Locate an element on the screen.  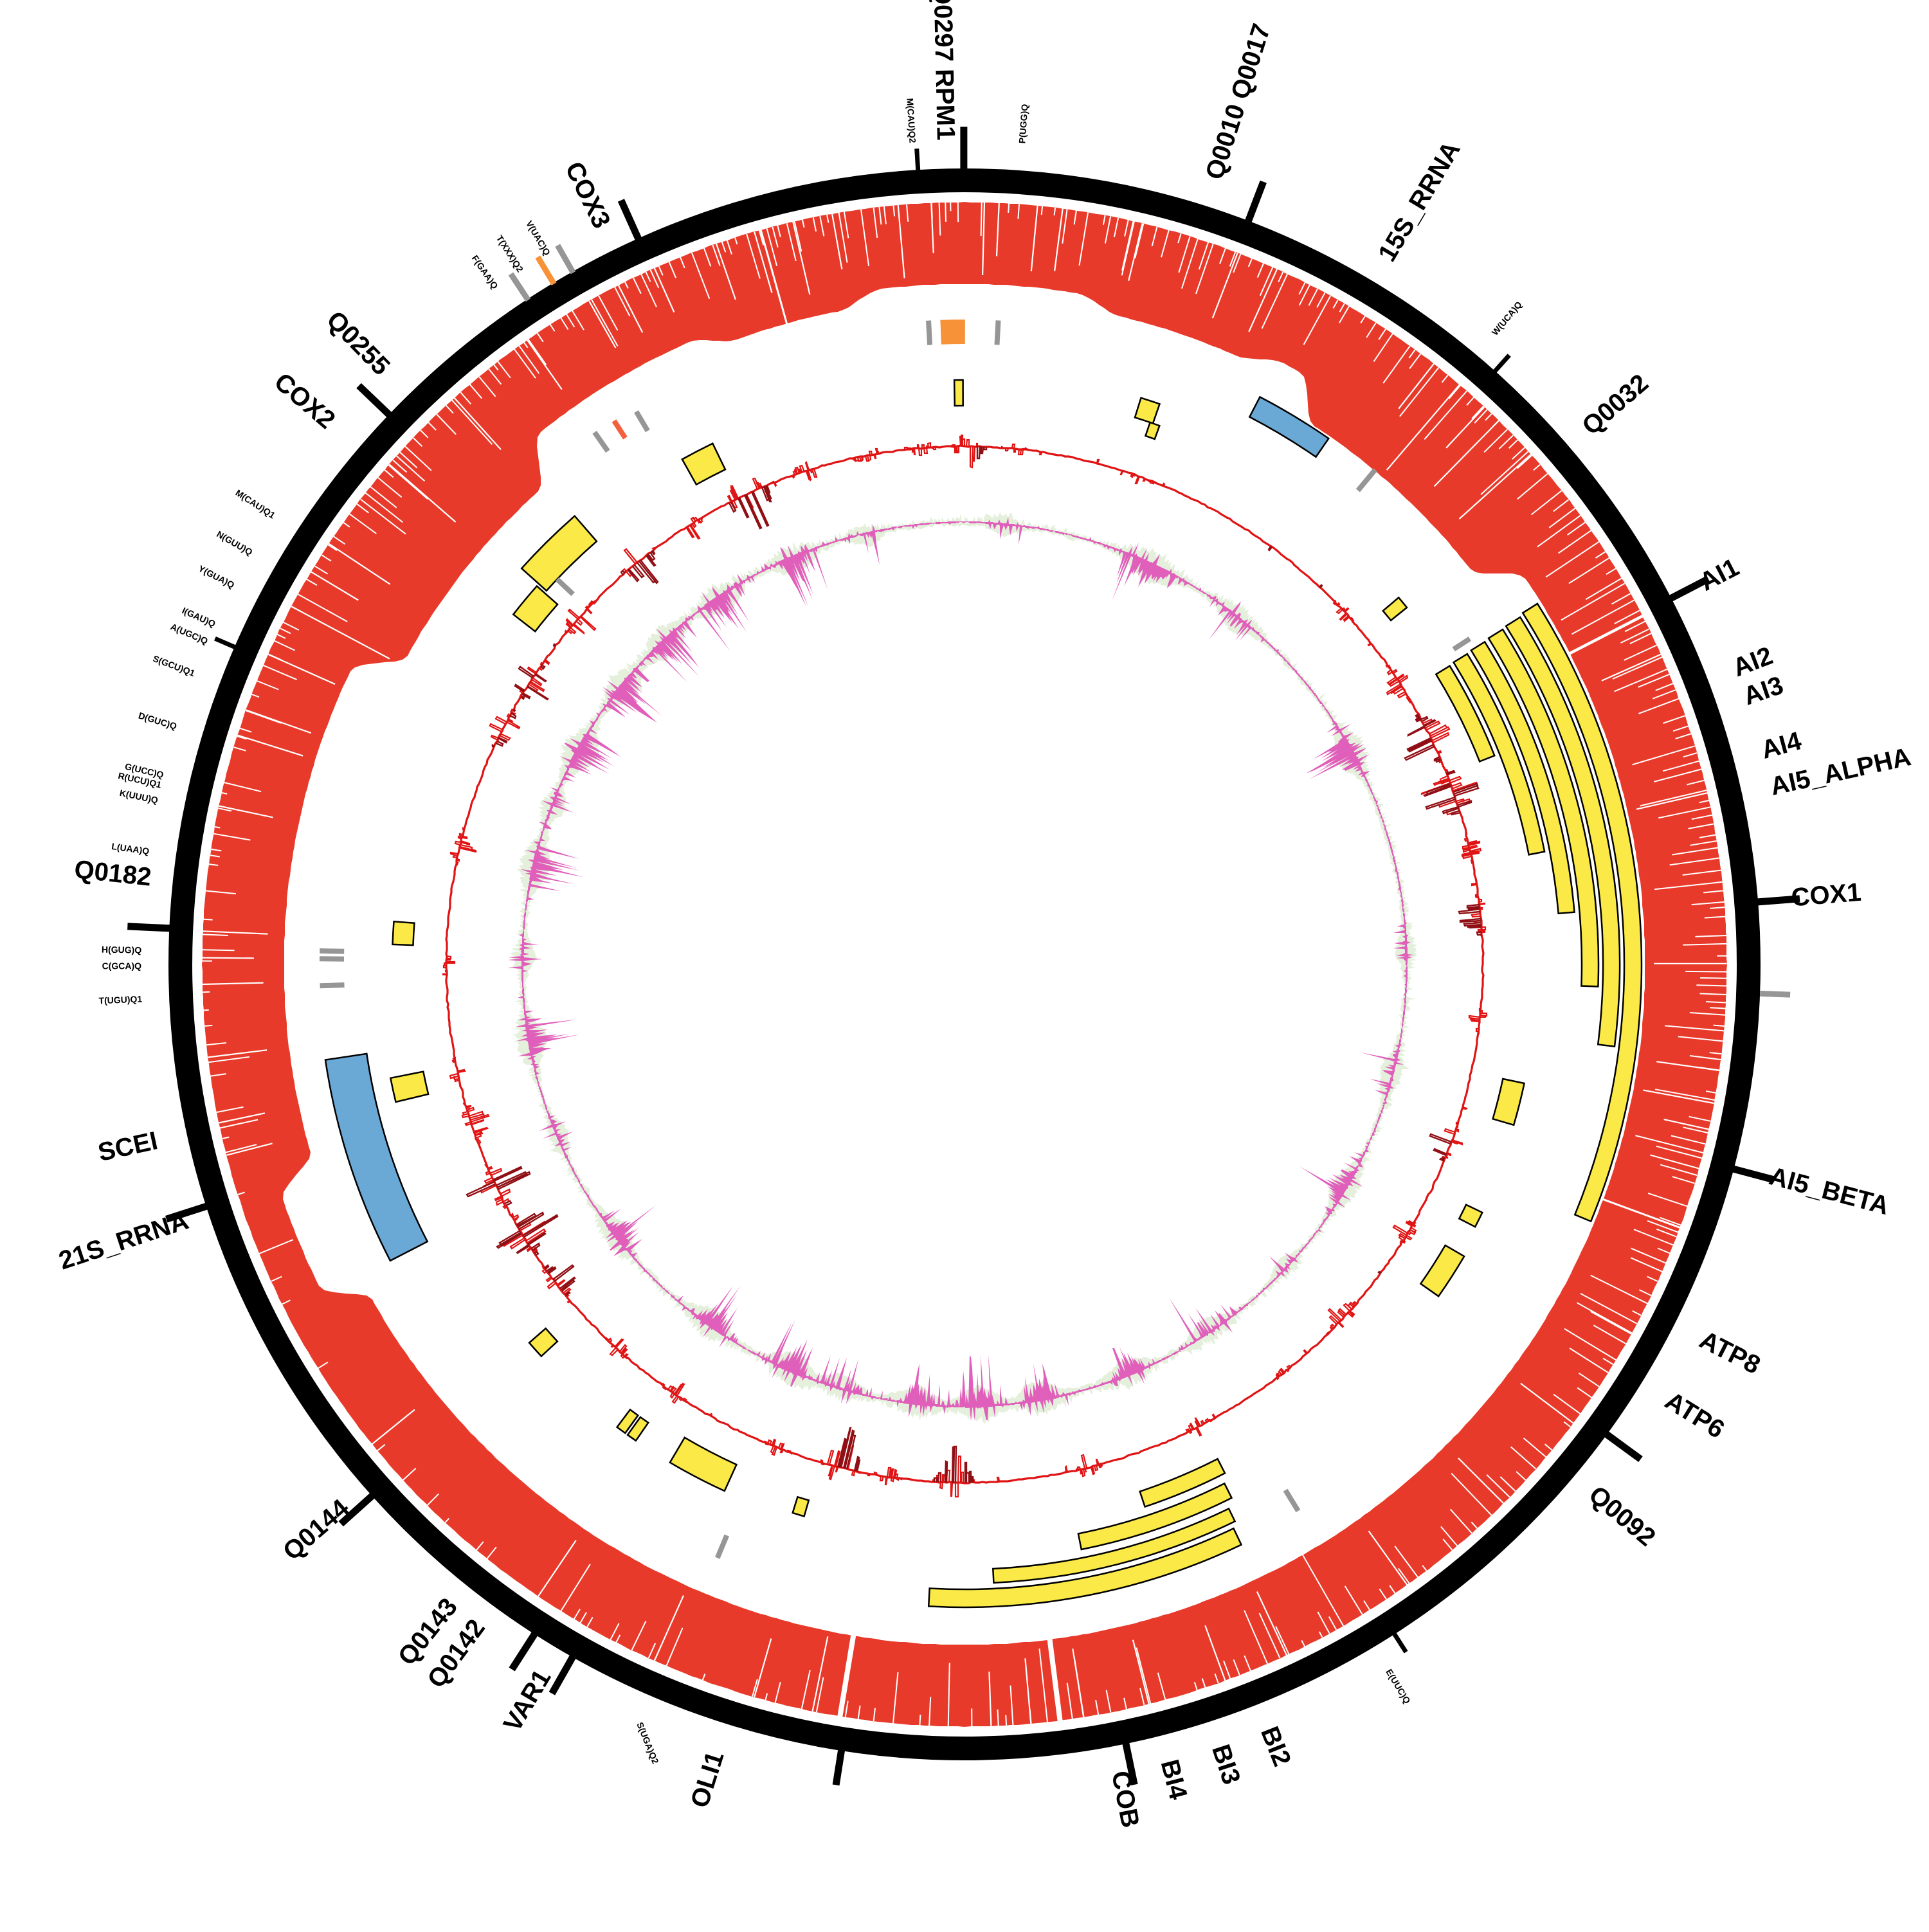
svg-text: COX1 is located at coordinates (1826, 895).